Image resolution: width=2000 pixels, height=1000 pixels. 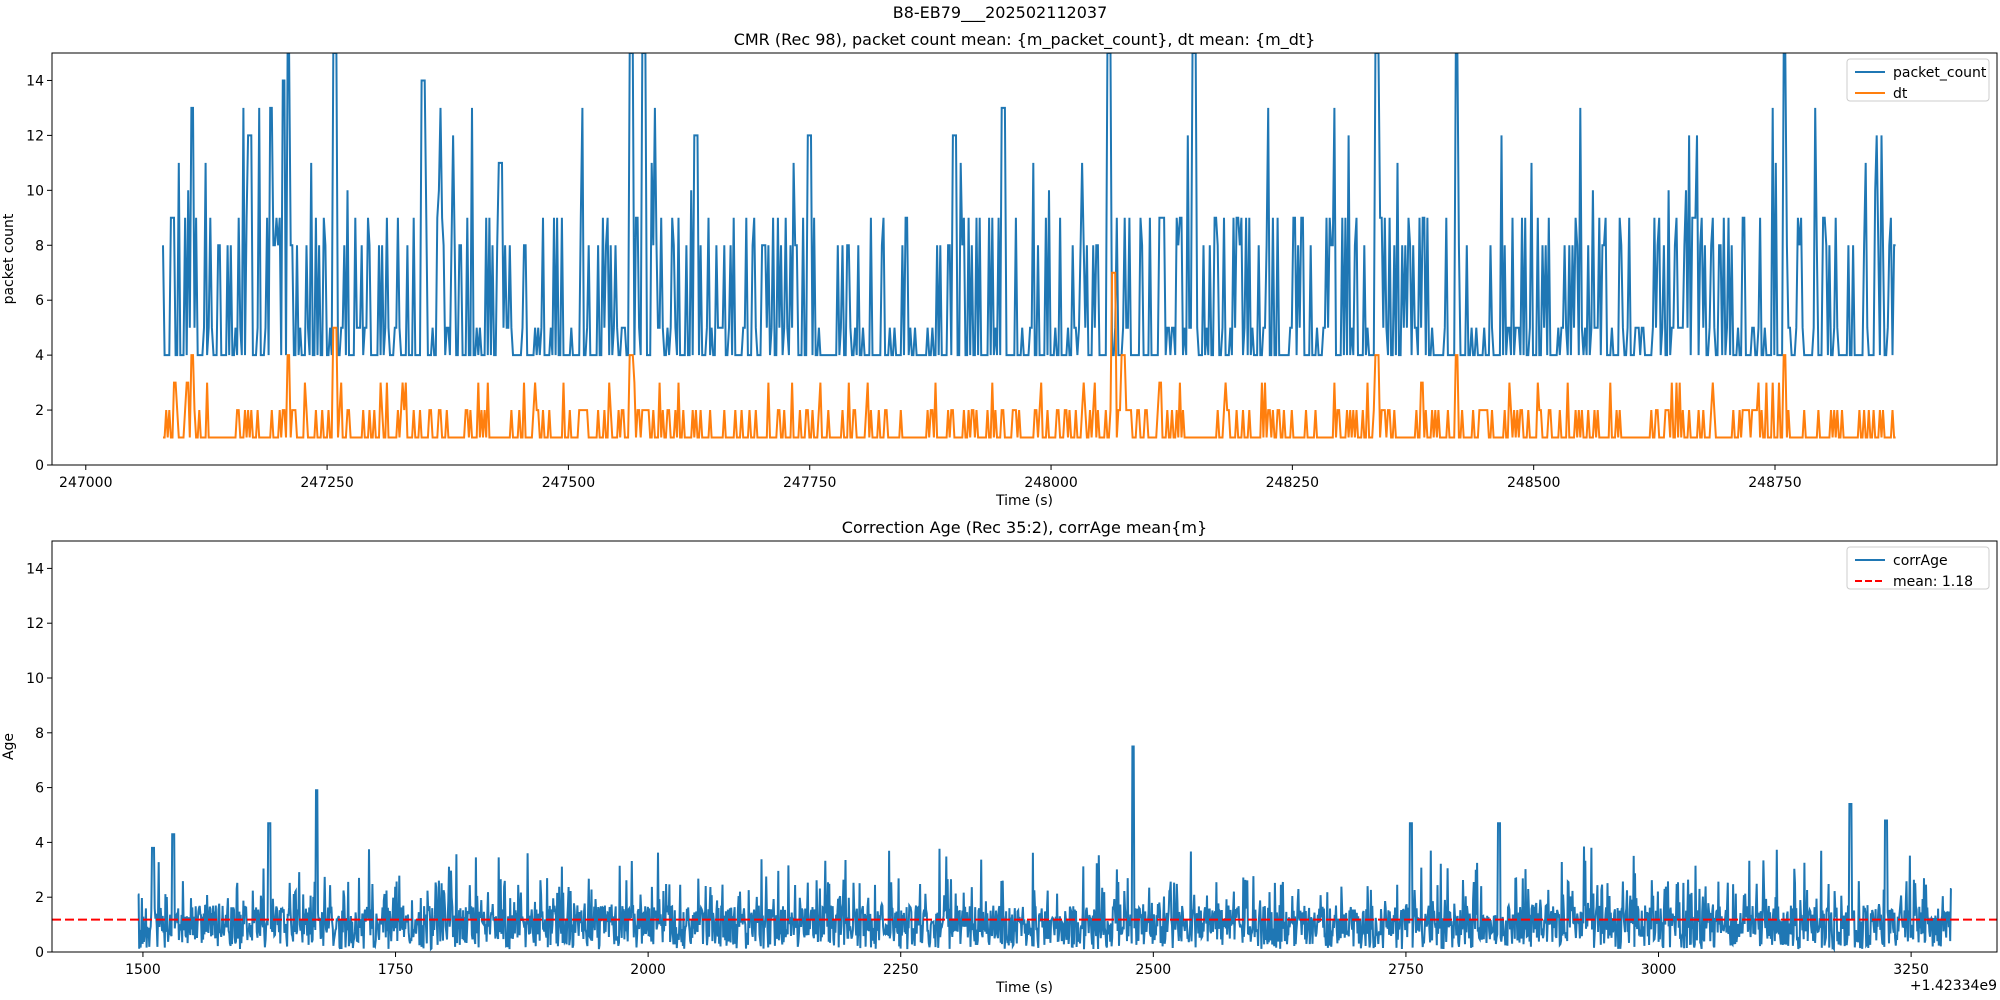 I want to click on y-axis-label: packet count, so click(x=9, y=258).